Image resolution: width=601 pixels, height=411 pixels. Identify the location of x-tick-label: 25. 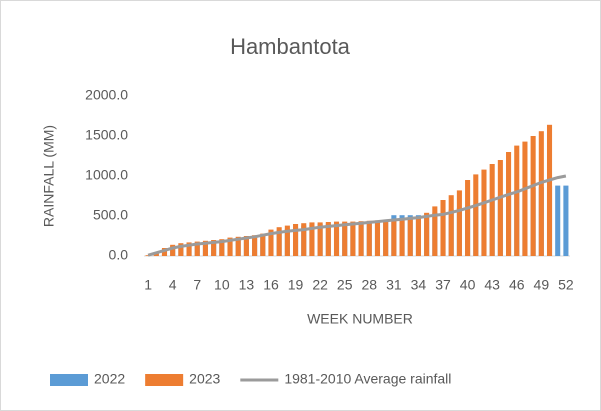
(345, 285).